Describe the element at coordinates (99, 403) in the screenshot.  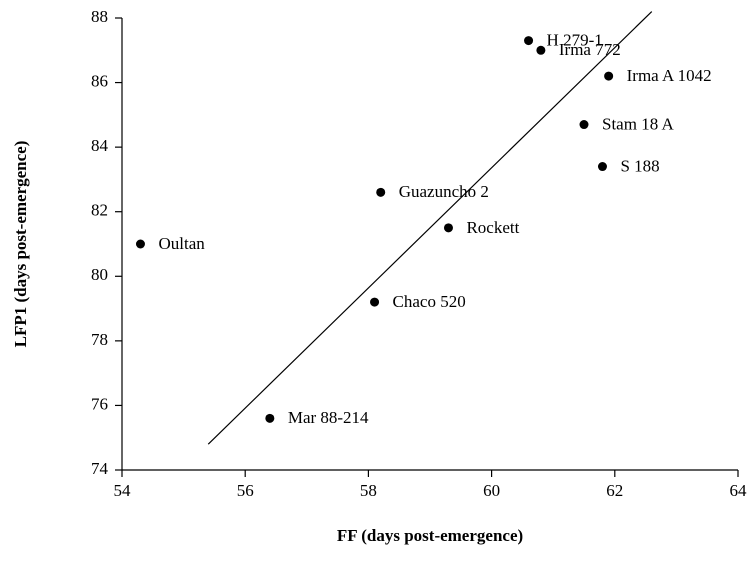
I see `y-tick-label: 76` at that location.